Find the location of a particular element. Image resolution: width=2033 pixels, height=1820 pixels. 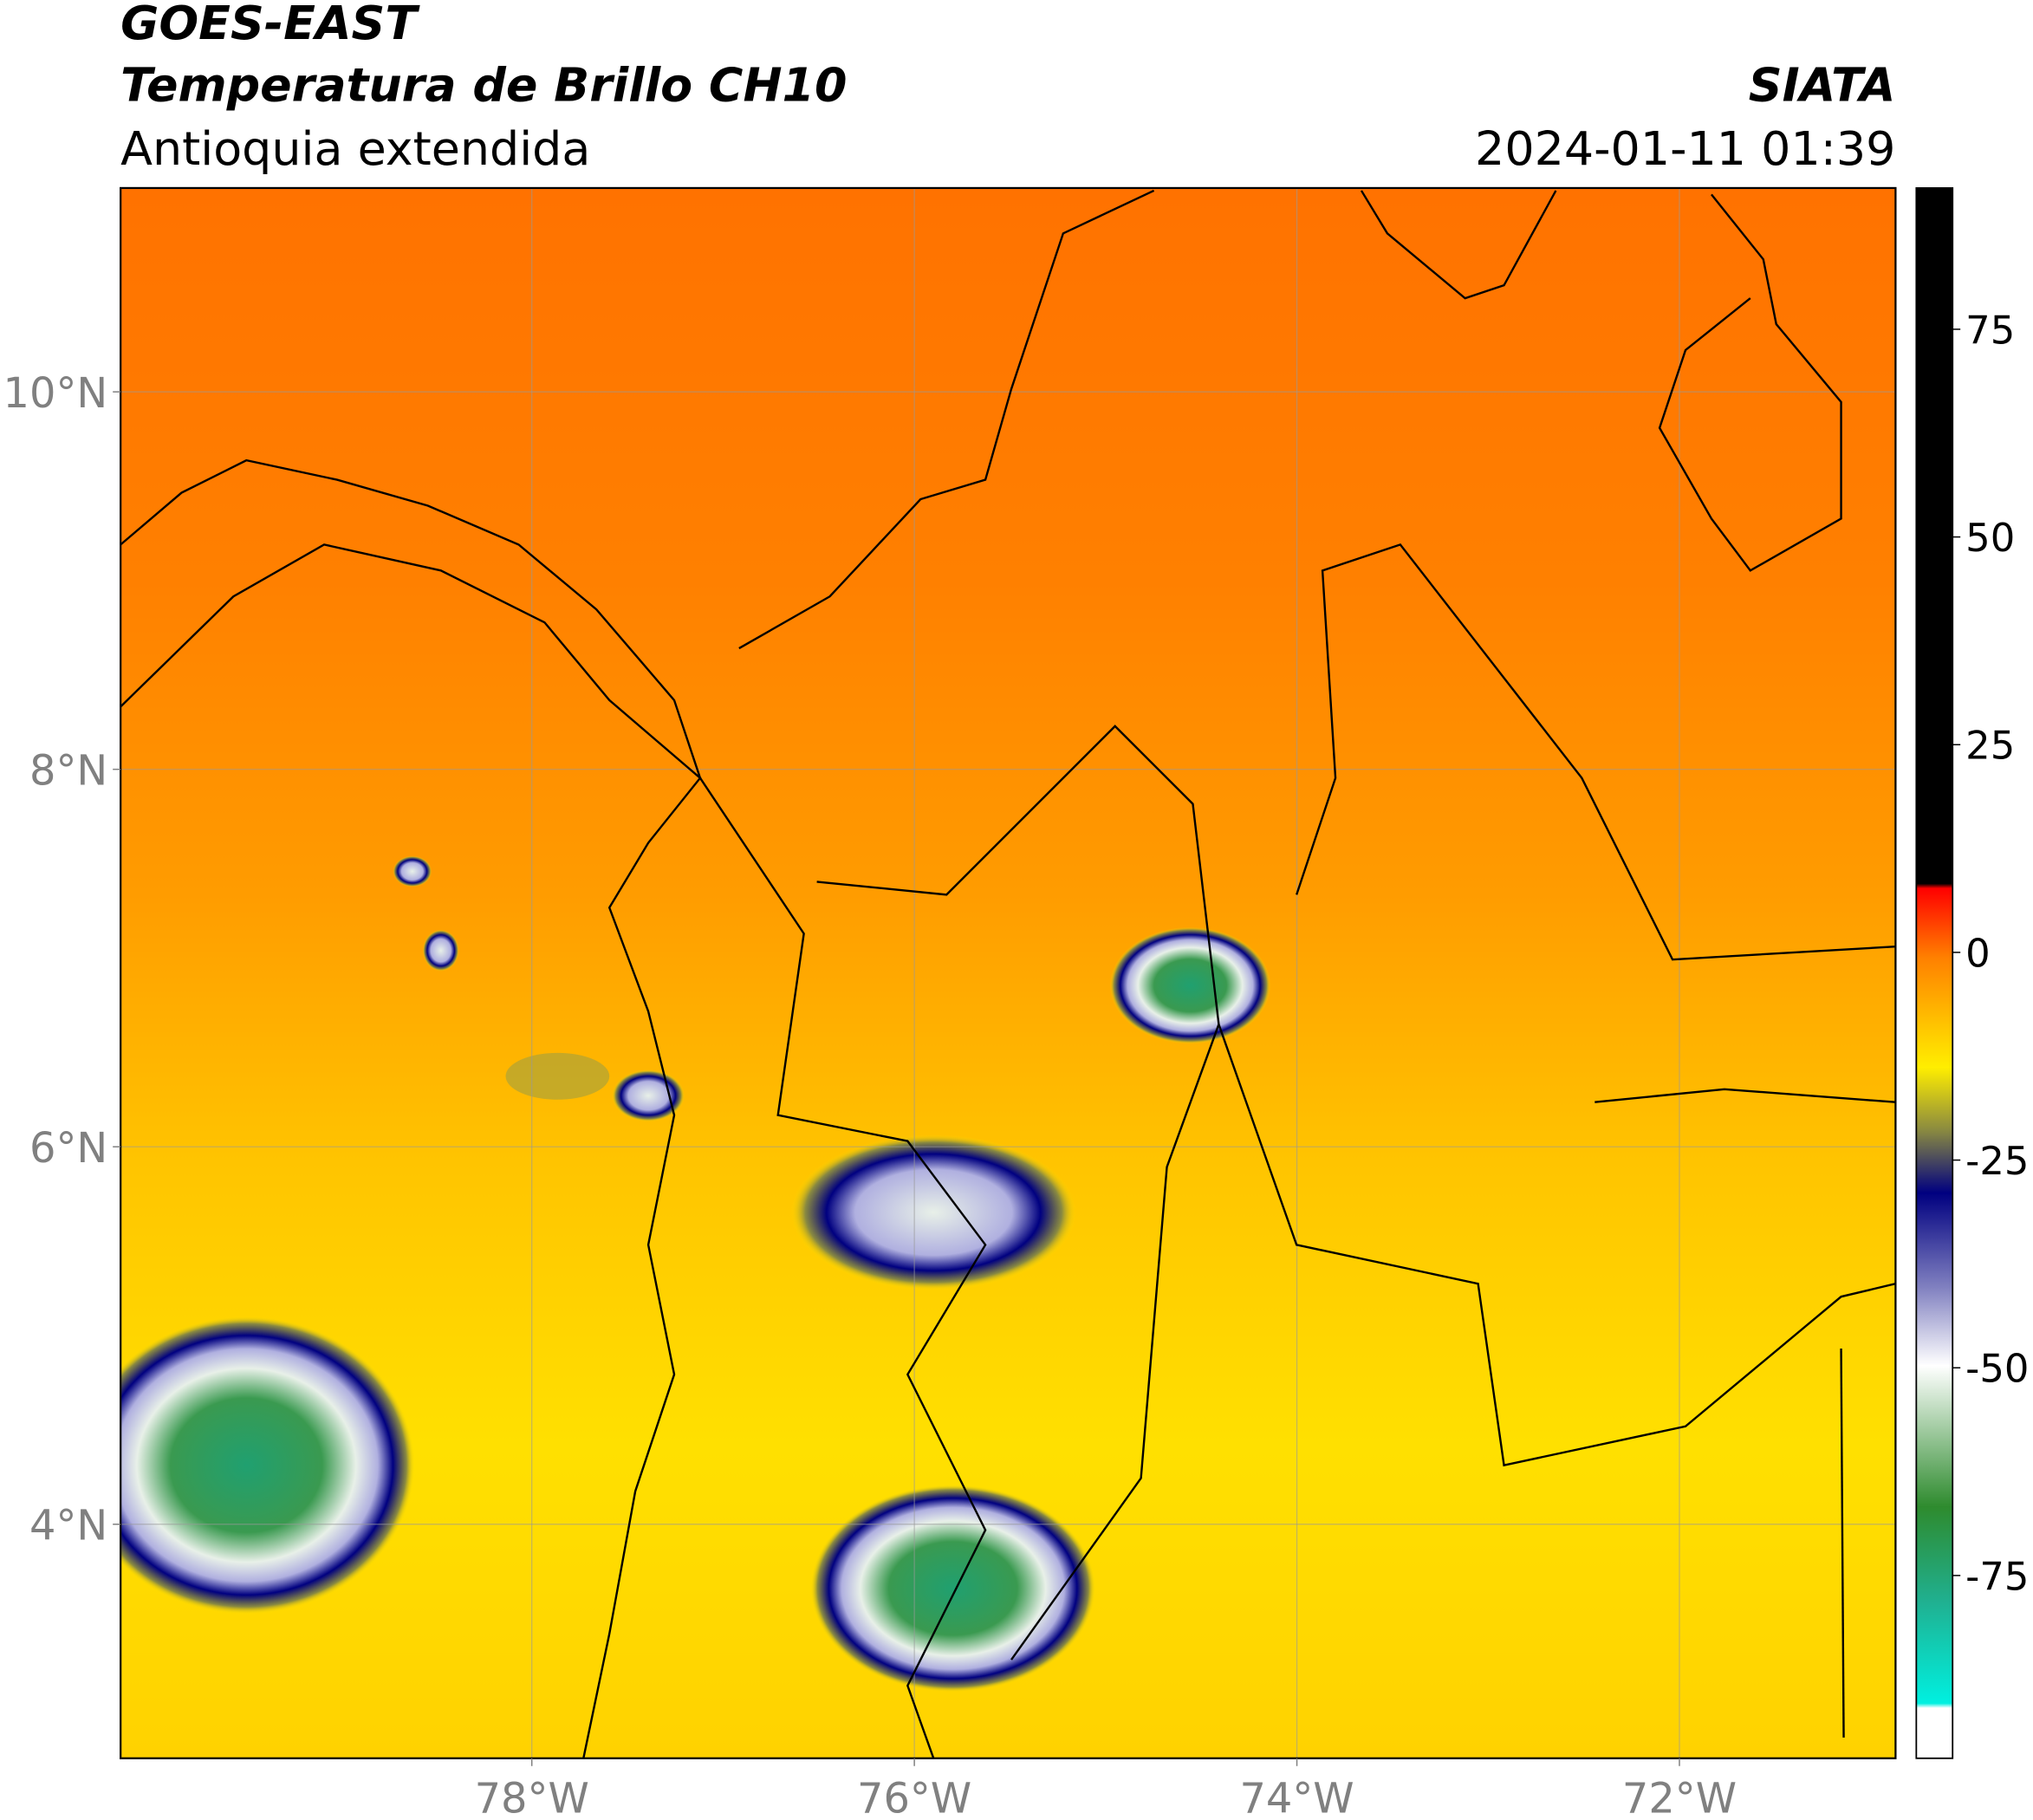

source-label: SIATA is located at coordinates (1822, 85).